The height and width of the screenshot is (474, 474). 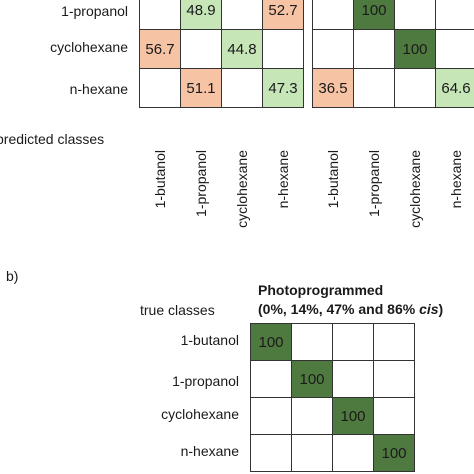 What do you see at coordinates (333, 179) in the screenshot?
I see `panel-a-right-col-label-1-butanol: 1-butanol` at bounding box center [333, 179].